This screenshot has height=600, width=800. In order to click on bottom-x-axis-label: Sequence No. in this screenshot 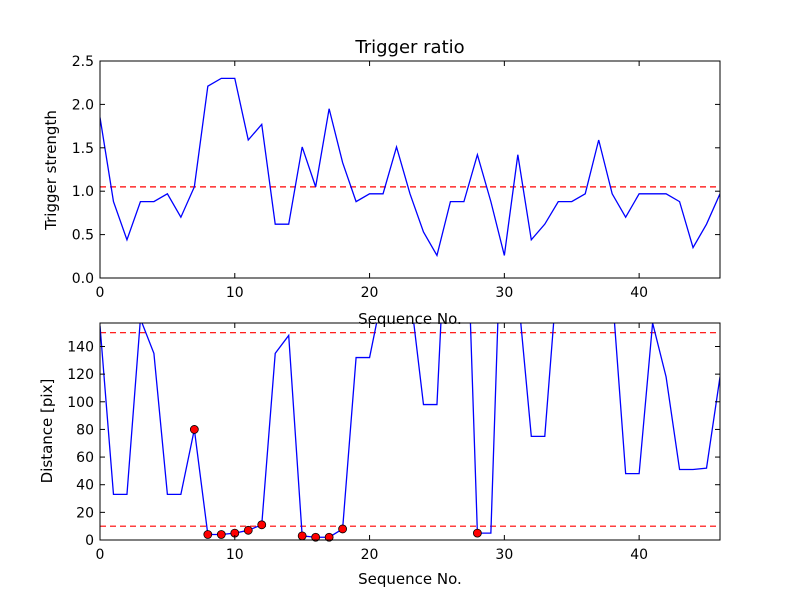, I will do `click(410, 579)`.